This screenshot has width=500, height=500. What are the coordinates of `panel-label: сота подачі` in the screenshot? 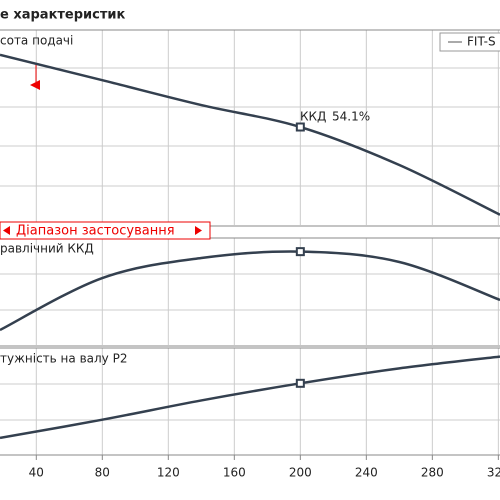 It's located at (36, 41).